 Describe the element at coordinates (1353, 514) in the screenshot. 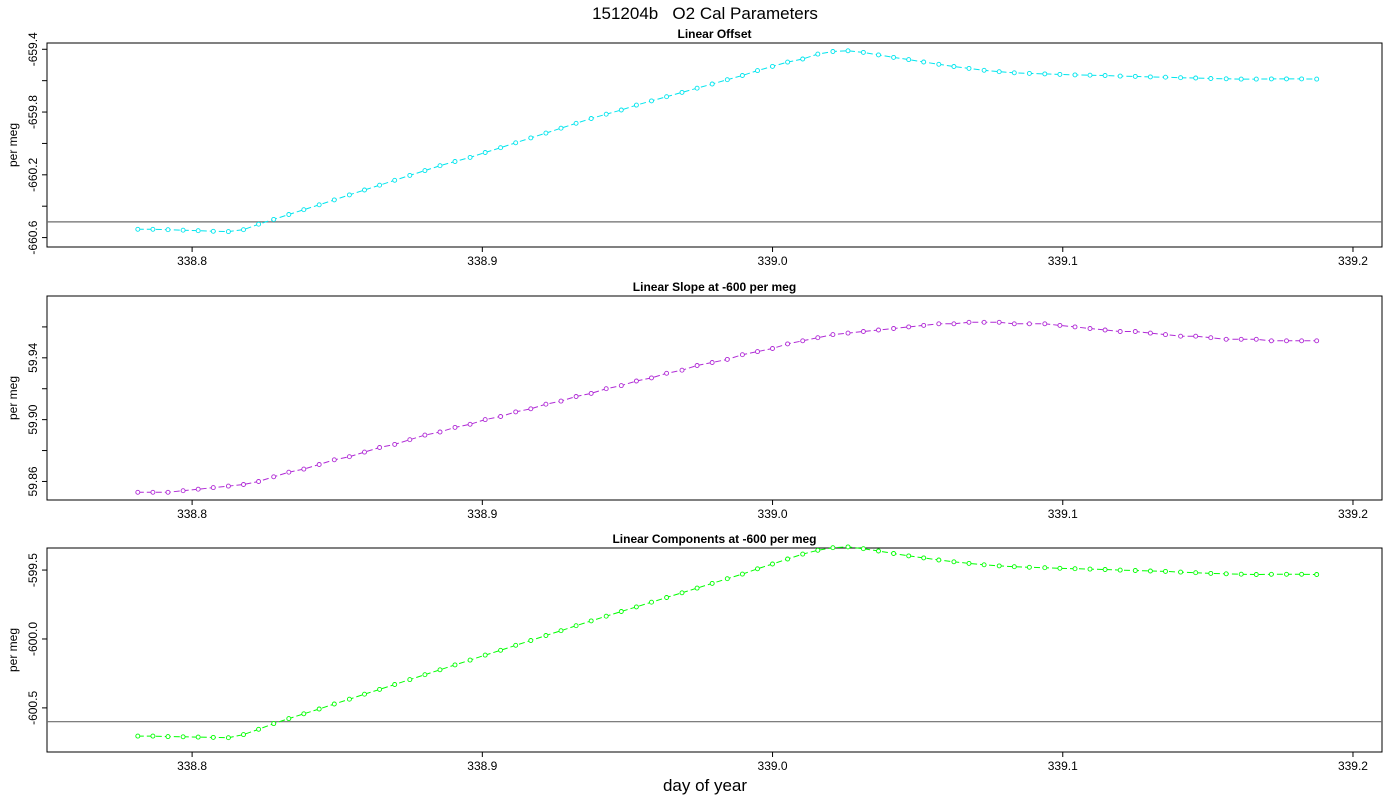

I see `x-tick-label: 339.2` at that location.